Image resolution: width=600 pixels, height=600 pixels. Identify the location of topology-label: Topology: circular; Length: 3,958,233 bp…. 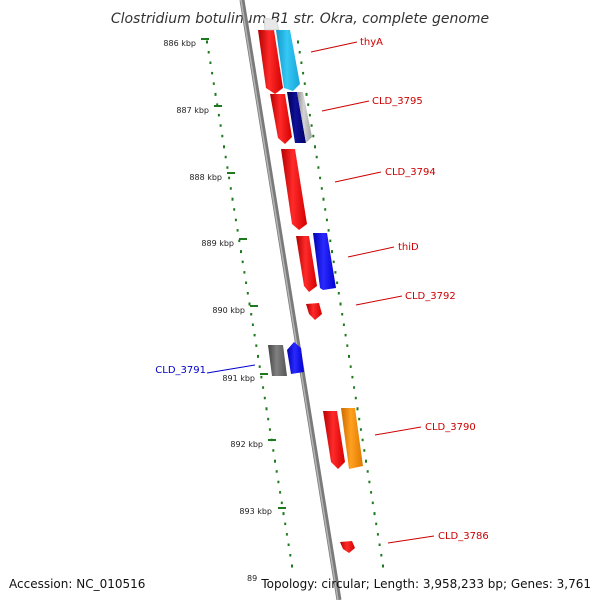
(426, 584).